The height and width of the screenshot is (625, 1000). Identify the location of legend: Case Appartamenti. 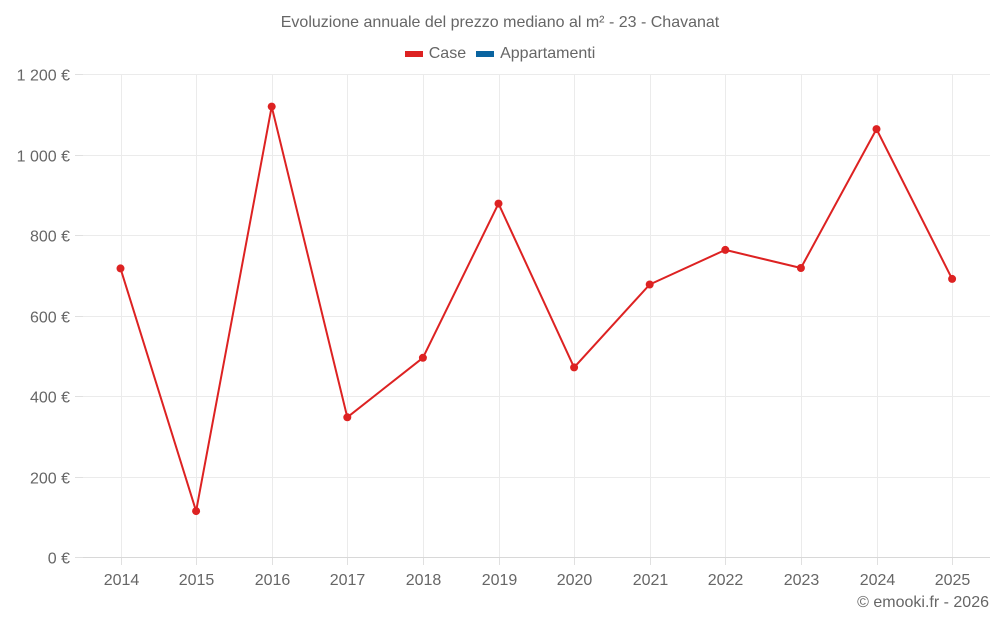
(500, 54).